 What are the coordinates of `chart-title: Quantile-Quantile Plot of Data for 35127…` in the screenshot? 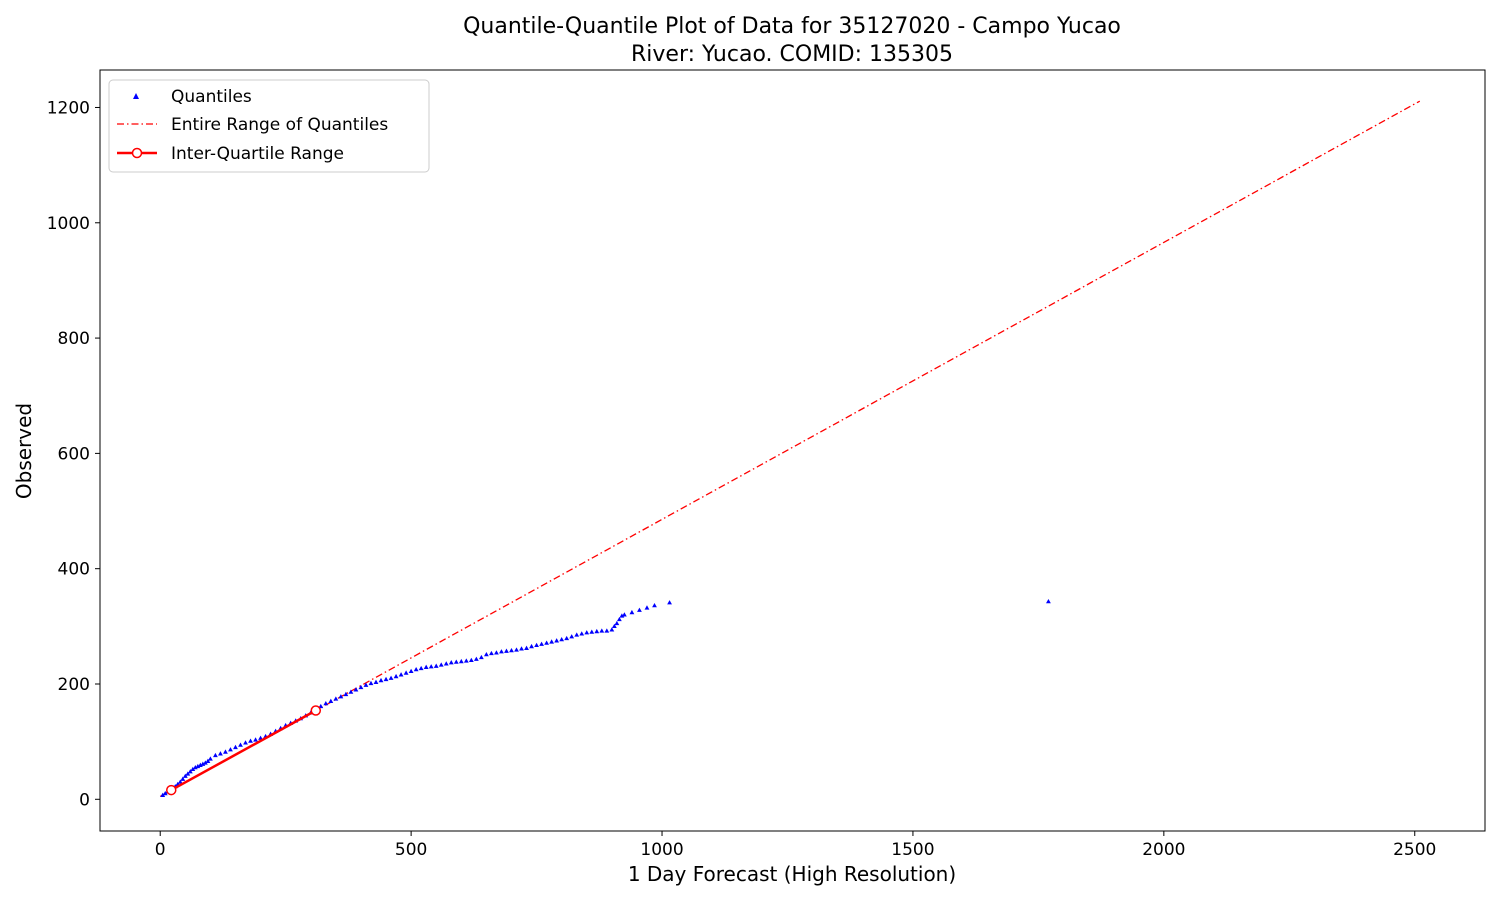 It's located at (792, 26).